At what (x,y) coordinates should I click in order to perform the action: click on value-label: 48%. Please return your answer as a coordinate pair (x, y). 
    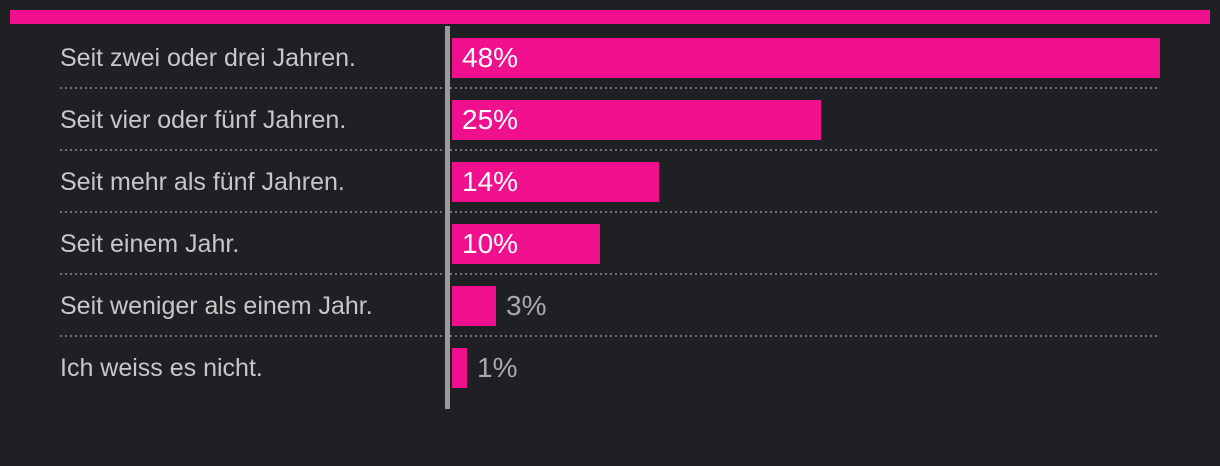
    Looking at the image, I should click on (490, 57).